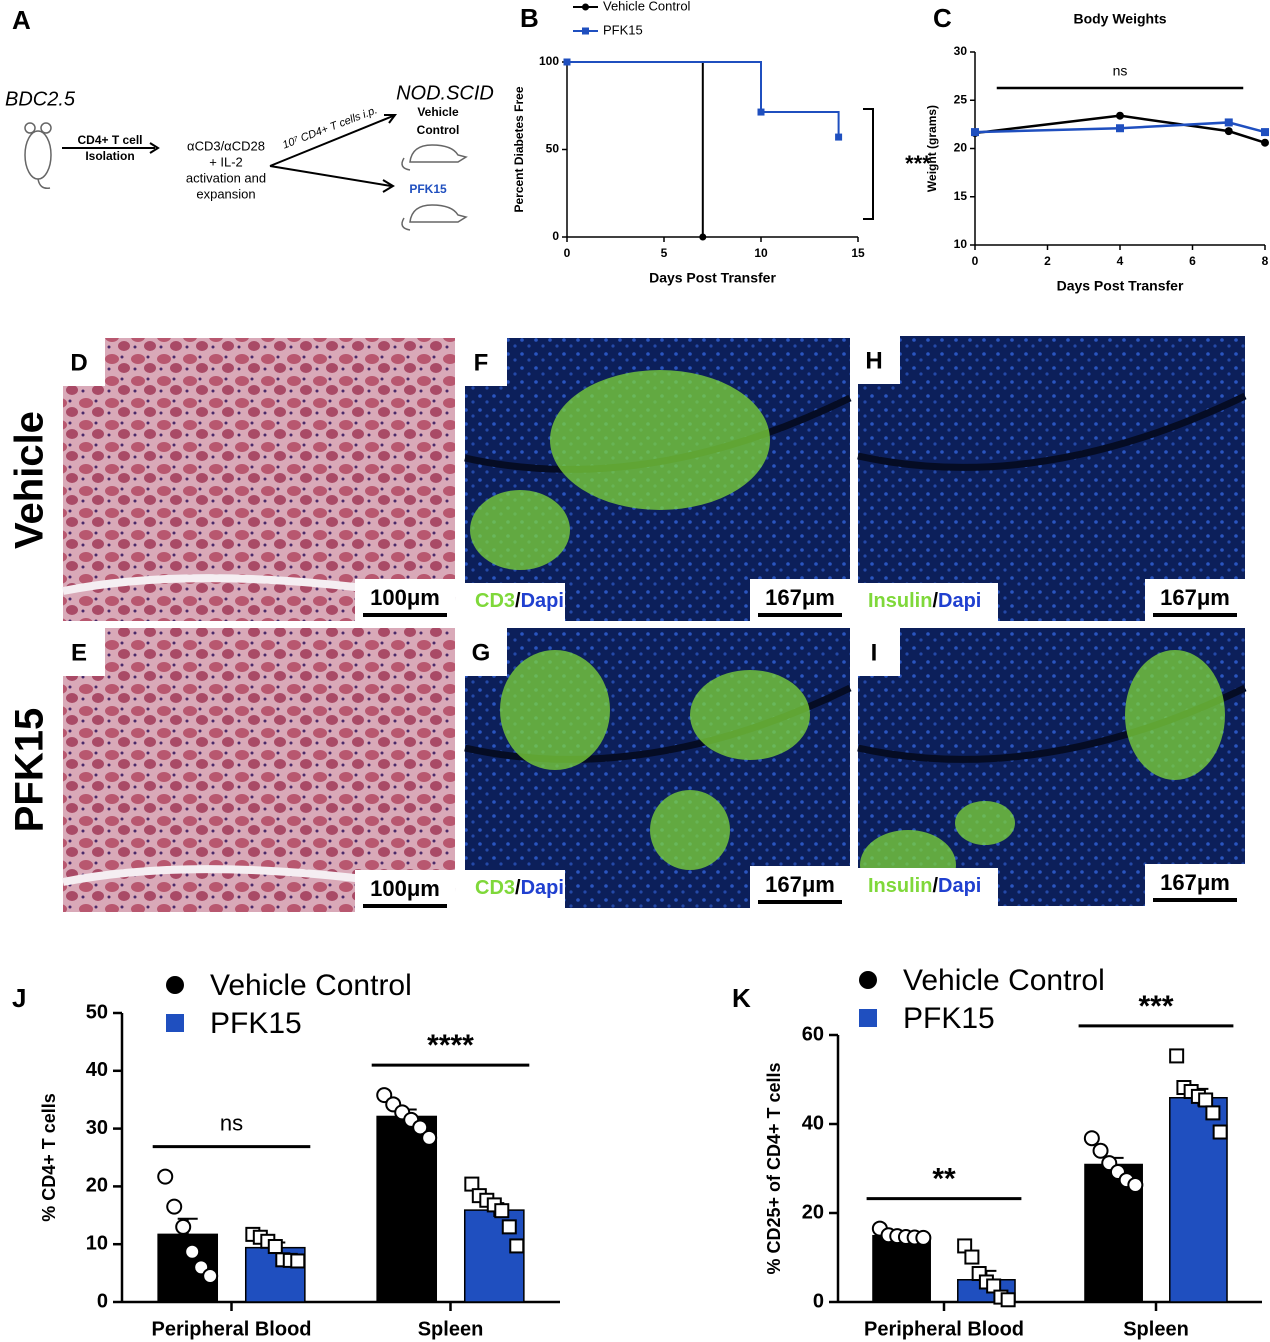 This screenshot has height=1342, width=1270. Describe the element at coordinates (858, 253) in the screenshot. I see `x-tick-label: 15` at that location.